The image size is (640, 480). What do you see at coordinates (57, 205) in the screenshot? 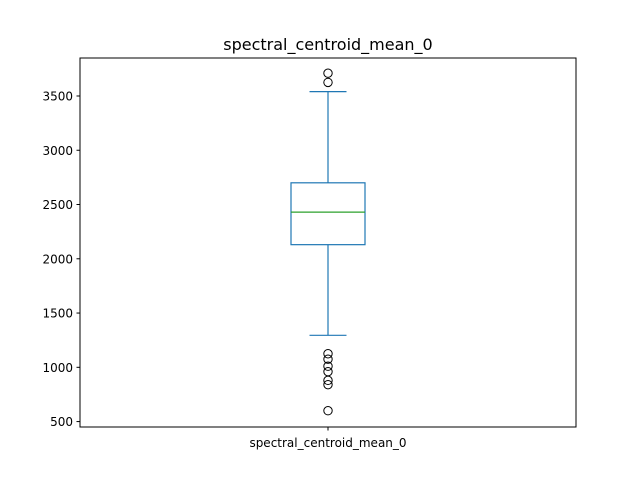
I see `y-tick-label: 2500` at bounding box center [57, 205].